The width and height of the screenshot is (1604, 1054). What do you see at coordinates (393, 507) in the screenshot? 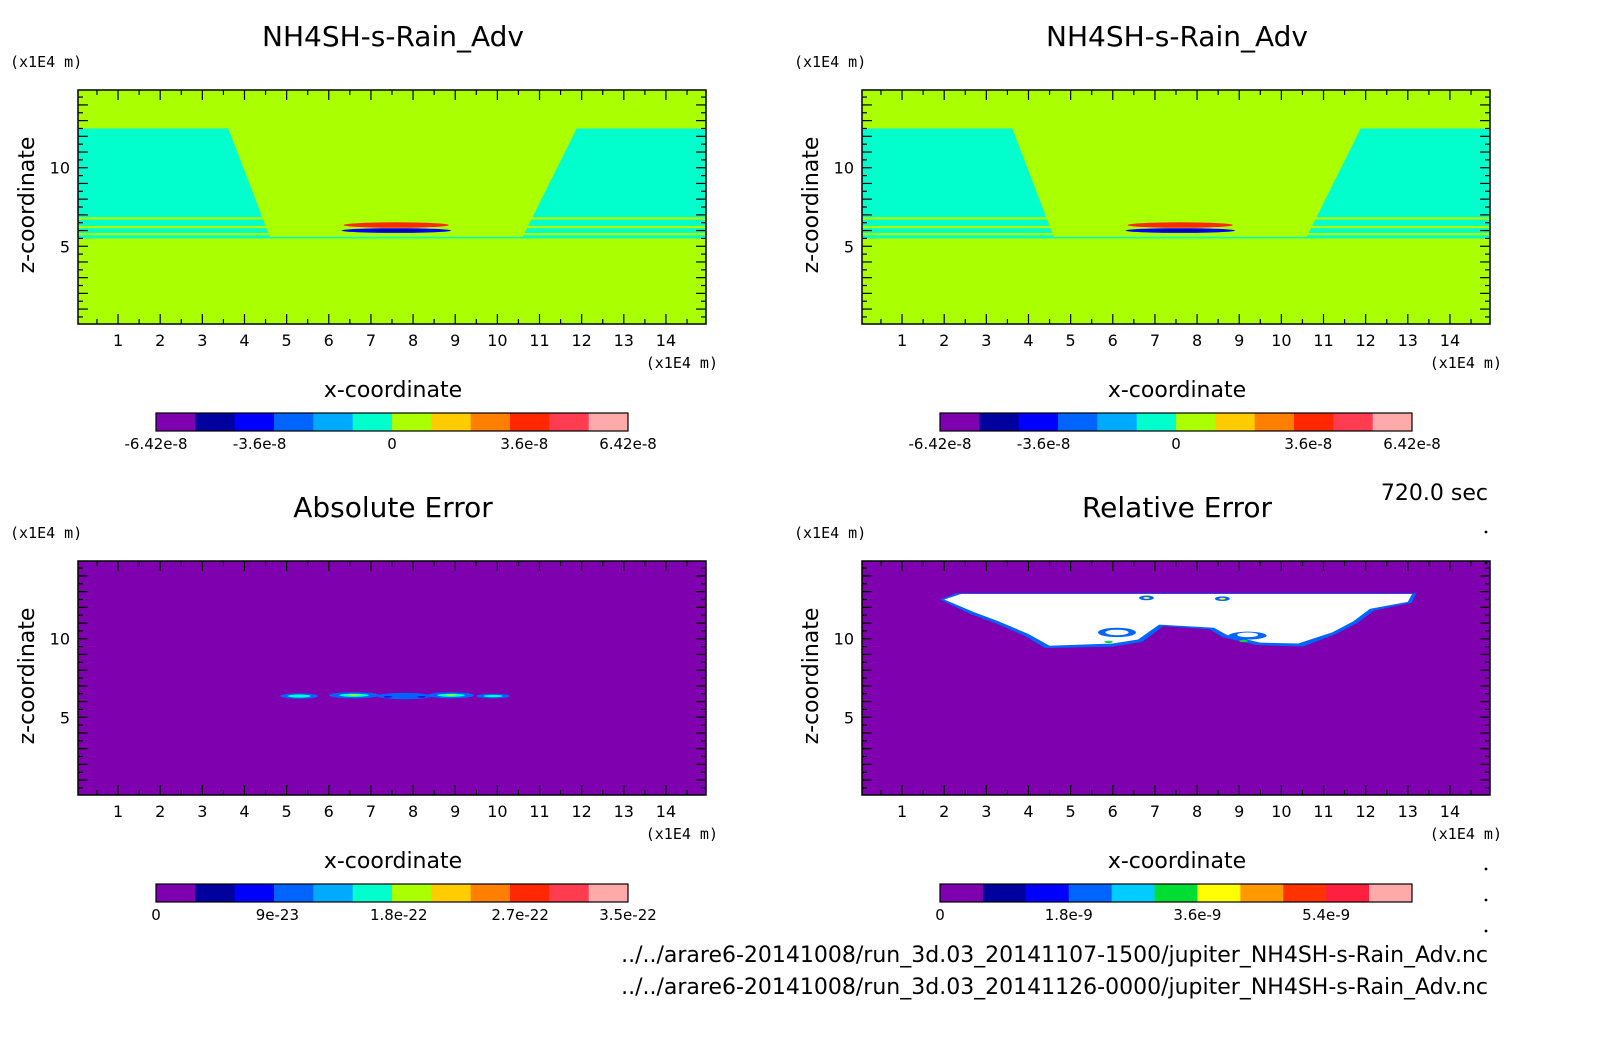
I see `panel-title: Absolute Error` at bounding box center [393, 507].